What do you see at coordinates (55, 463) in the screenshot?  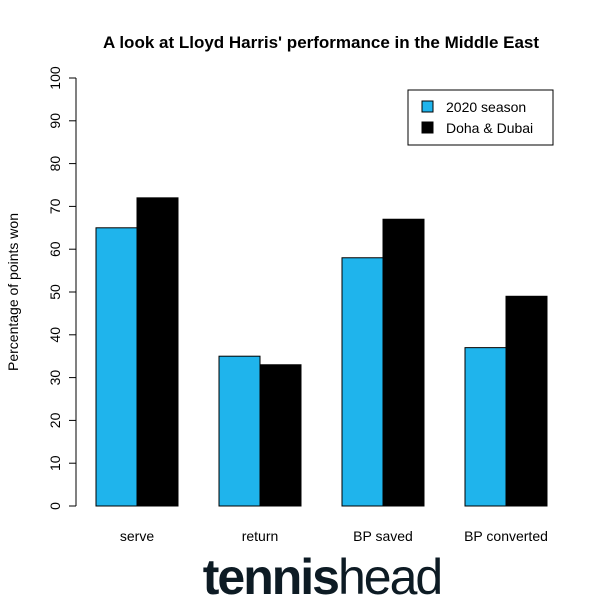 I see `y-tick-label-1: 10` at bounding box center [55, 463].